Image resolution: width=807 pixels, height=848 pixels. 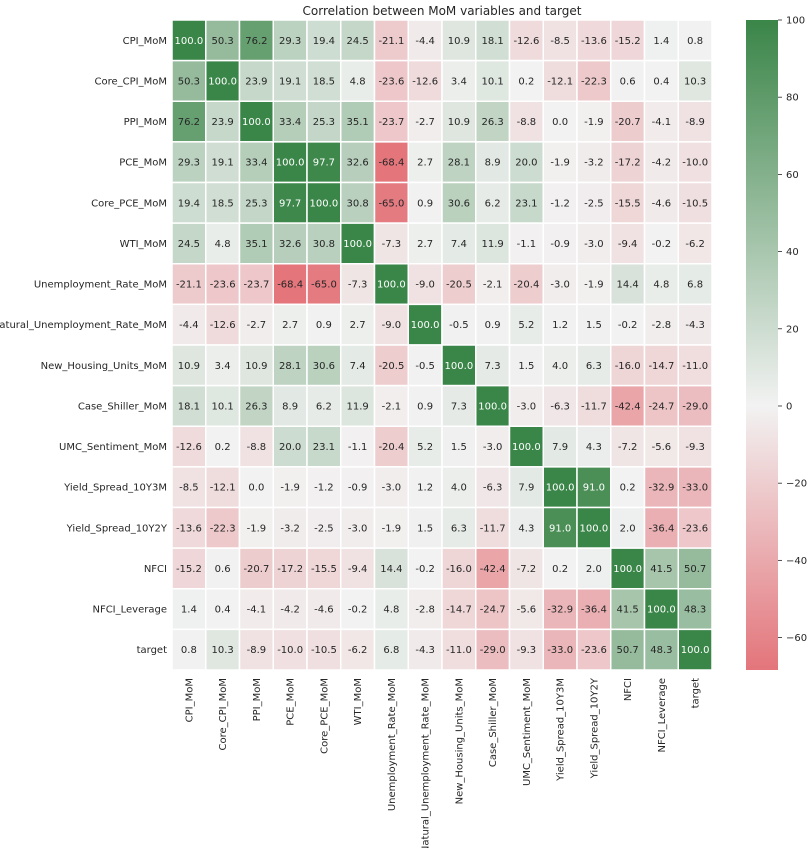 I want to click on cell-value-label: 32.6, so click(x=357, y=163).